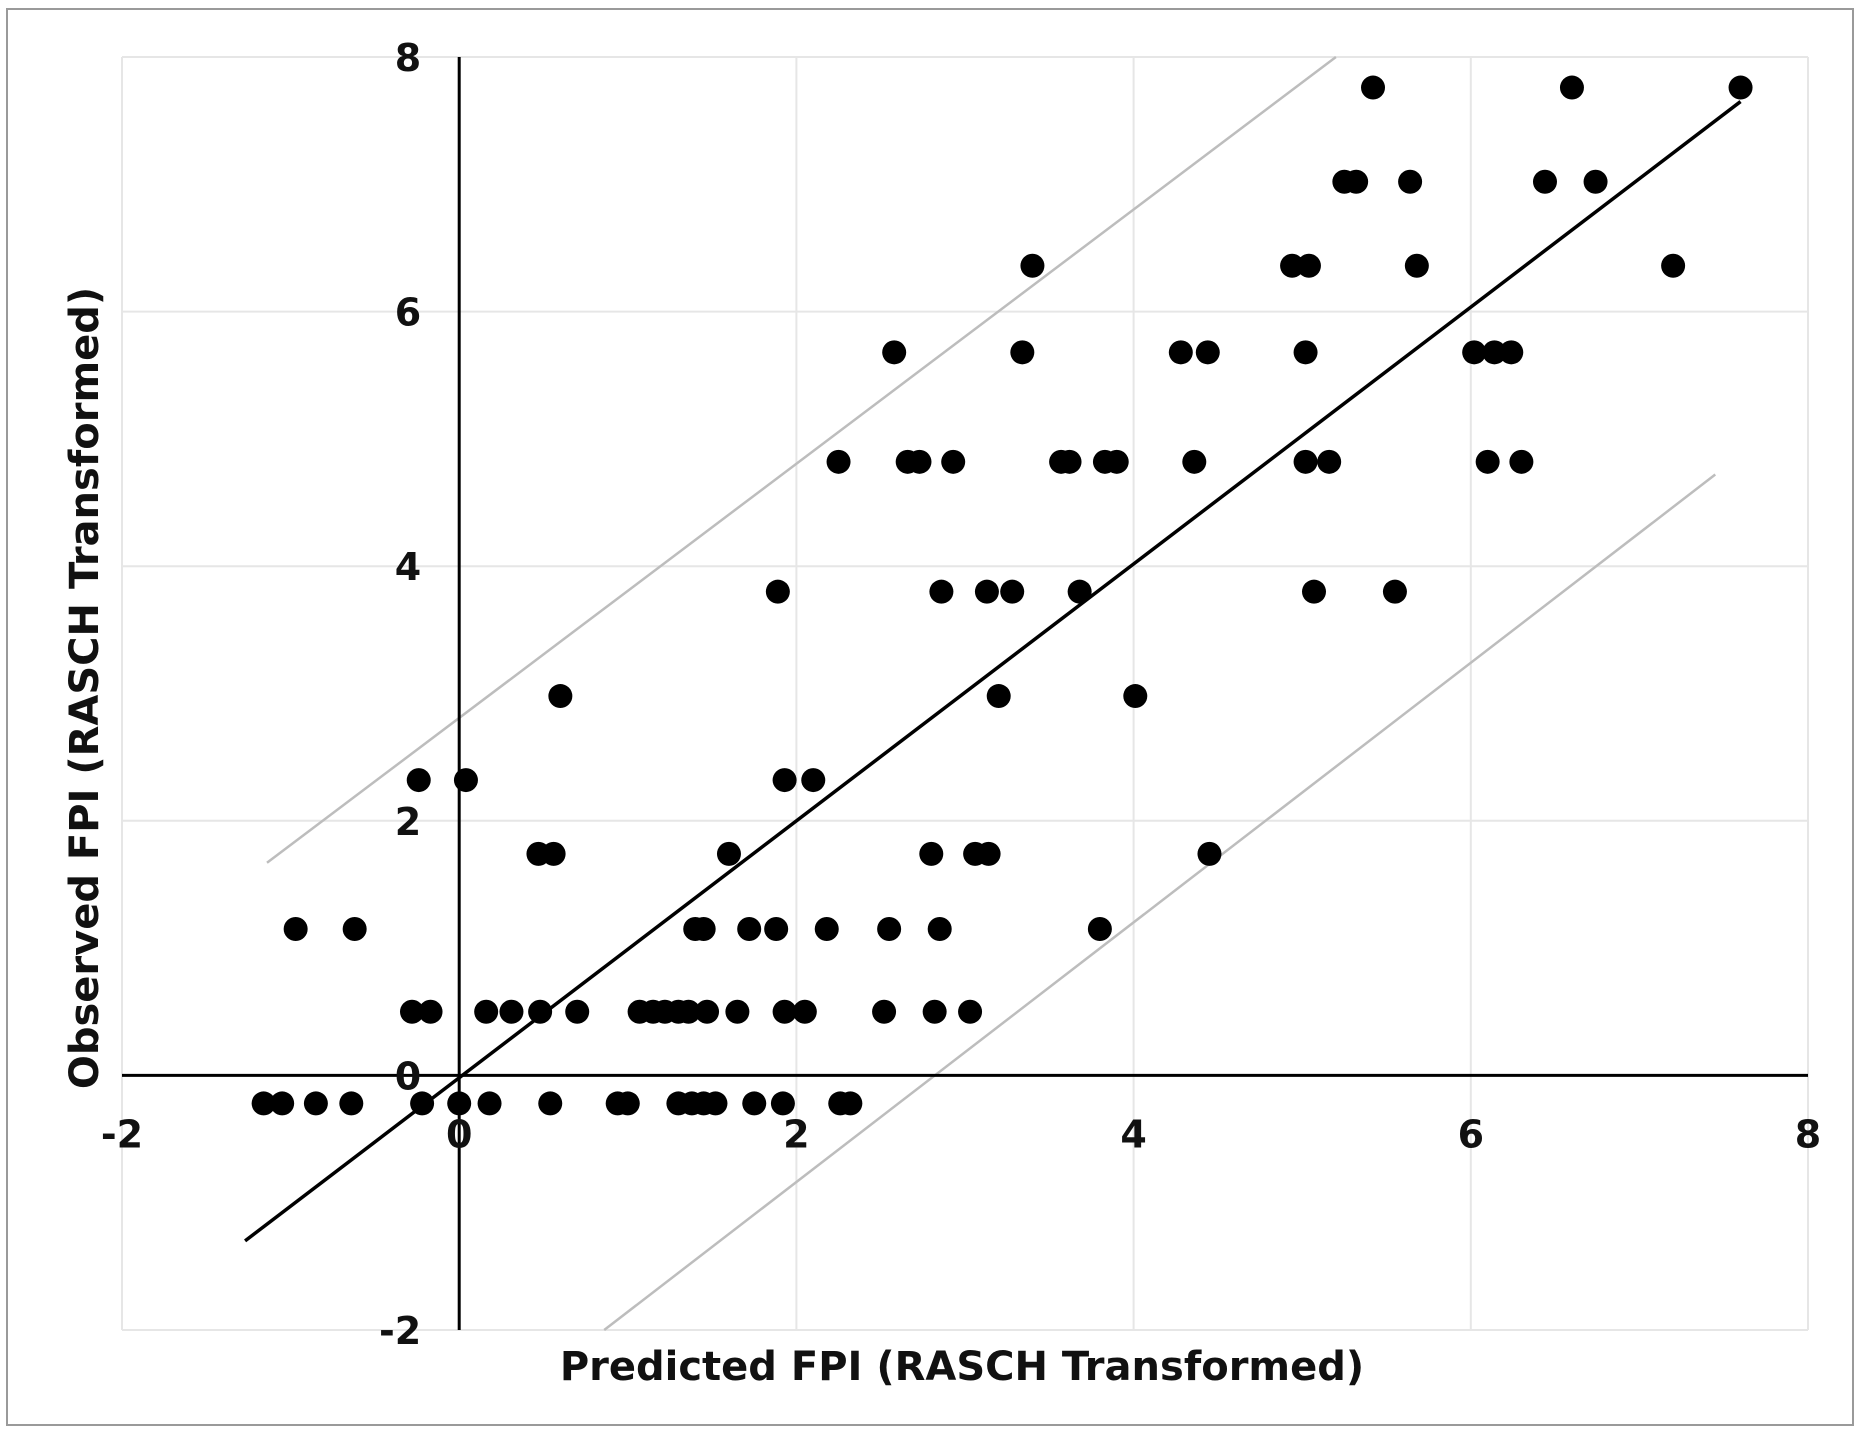 The width and height of the screenshot is (1866, 1439). Describe the element at coordinates (122, 1134) in the screenshot. I see `x-tick-label: -2` at that location.